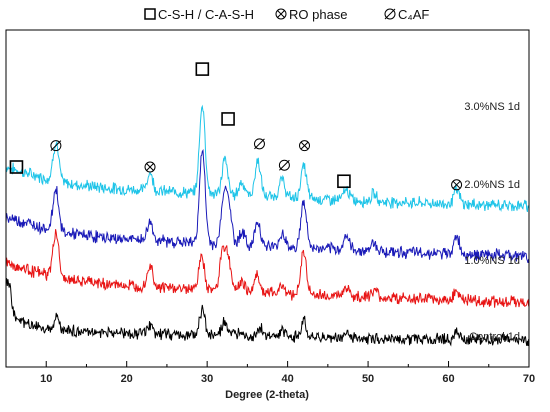 The image size is (550, 412). Describe the element at coordinates (267, 395) in the screenshot. I see `x-axis-title: Degree (2-theta)` at that location.